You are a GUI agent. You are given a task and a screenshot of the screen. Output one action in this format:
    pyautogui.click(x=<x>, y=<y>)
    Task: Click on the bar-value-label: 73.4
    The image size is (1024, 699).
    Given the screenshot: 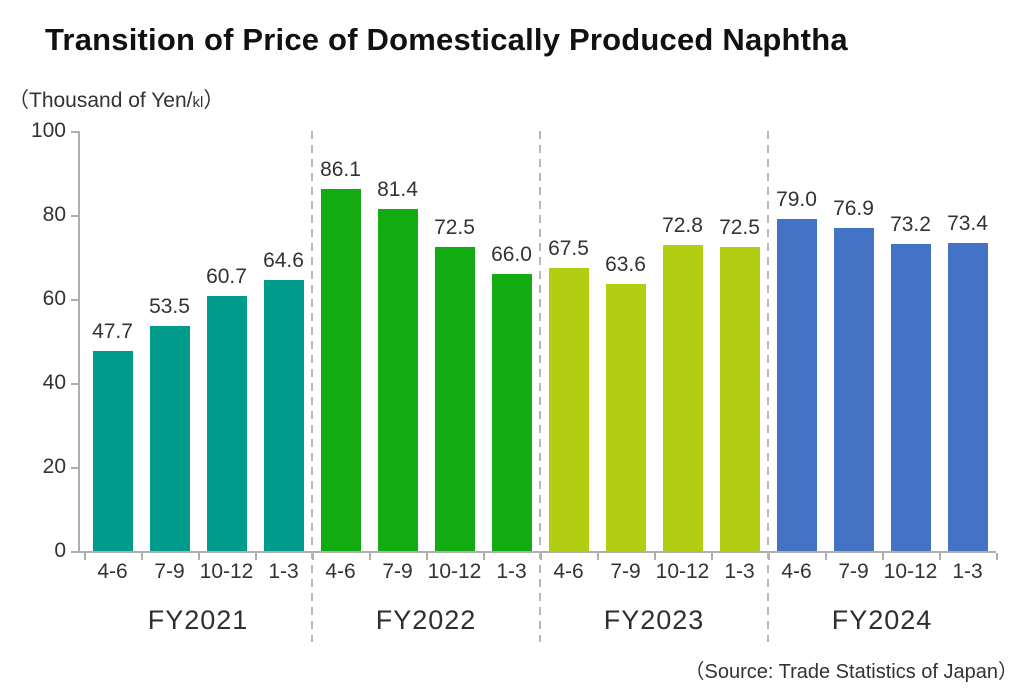 What is the action you would take?
    pyautogui.click(x=967, y=223)
    